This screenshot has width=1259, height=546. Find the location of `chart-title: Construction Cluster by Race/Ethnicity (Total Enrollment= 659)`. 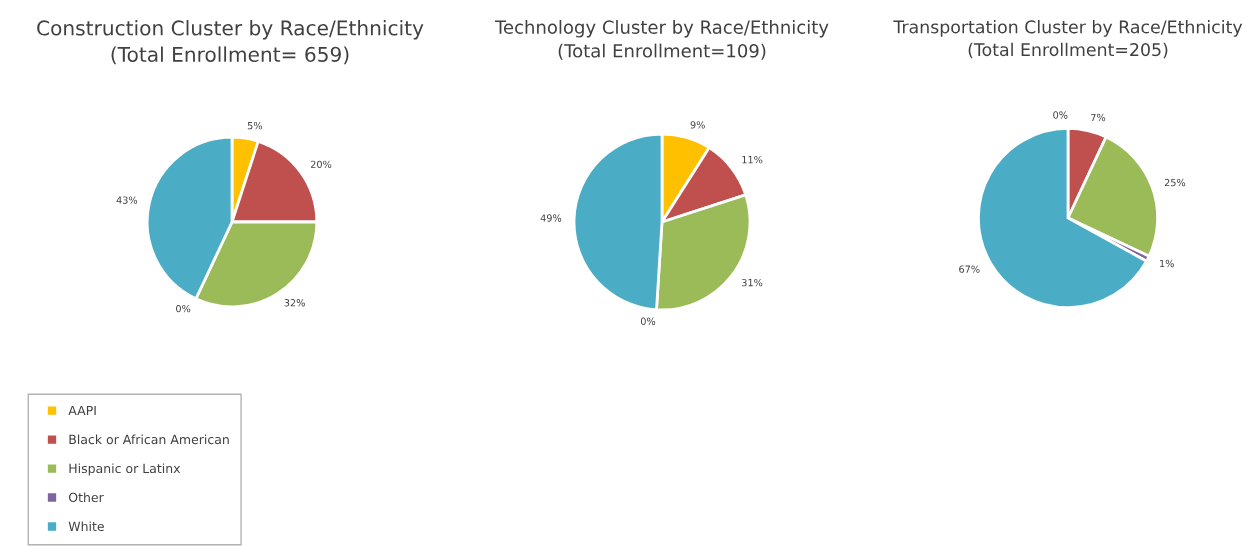

chart-title: Construction Cluster by Race/Ethnicity (Total Enrollment= 659) is located at coordinates (230, 42).